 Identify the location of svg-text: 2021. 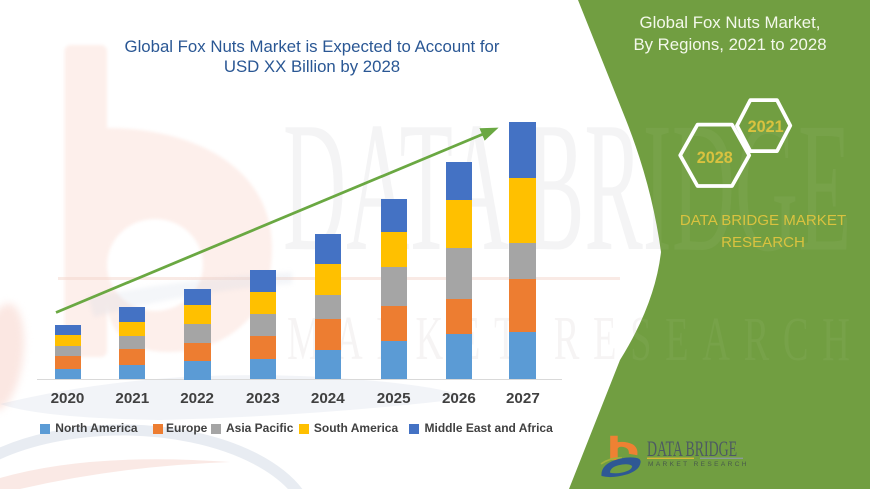
(766, 127).